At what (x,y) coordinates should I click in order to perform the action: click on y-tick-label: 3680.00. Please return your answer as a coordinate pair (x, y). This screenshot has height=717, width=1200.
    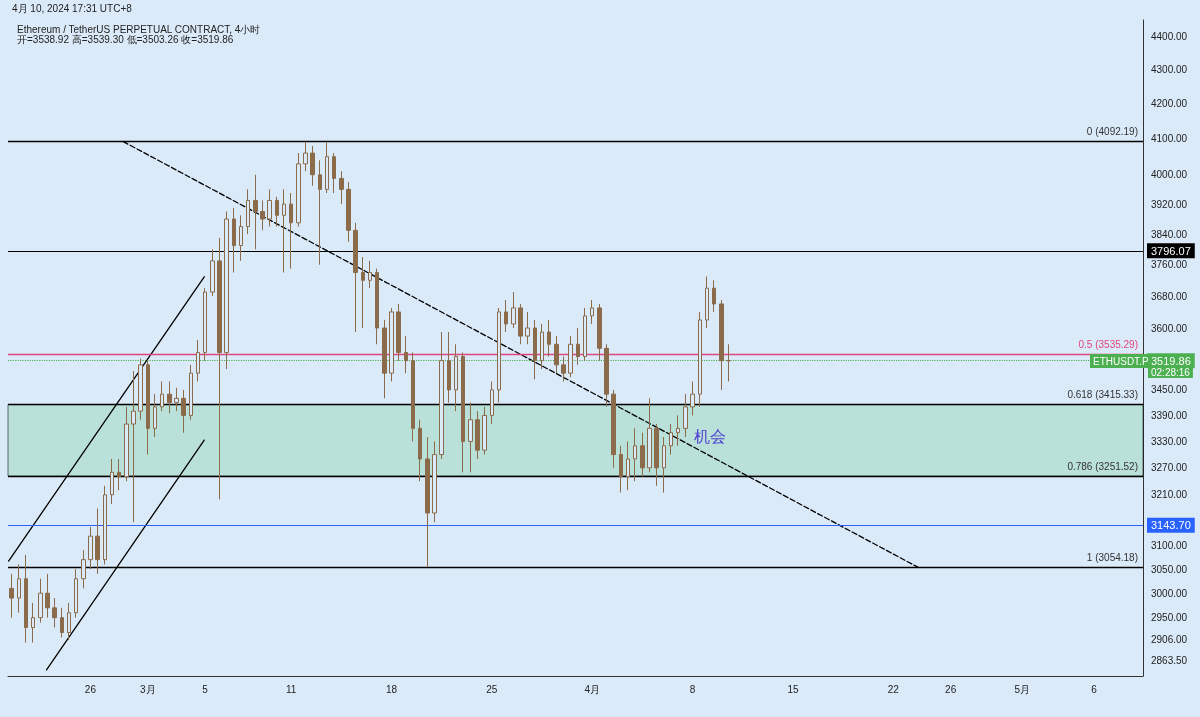
    Looking at the image, I should click on (1169, 296).